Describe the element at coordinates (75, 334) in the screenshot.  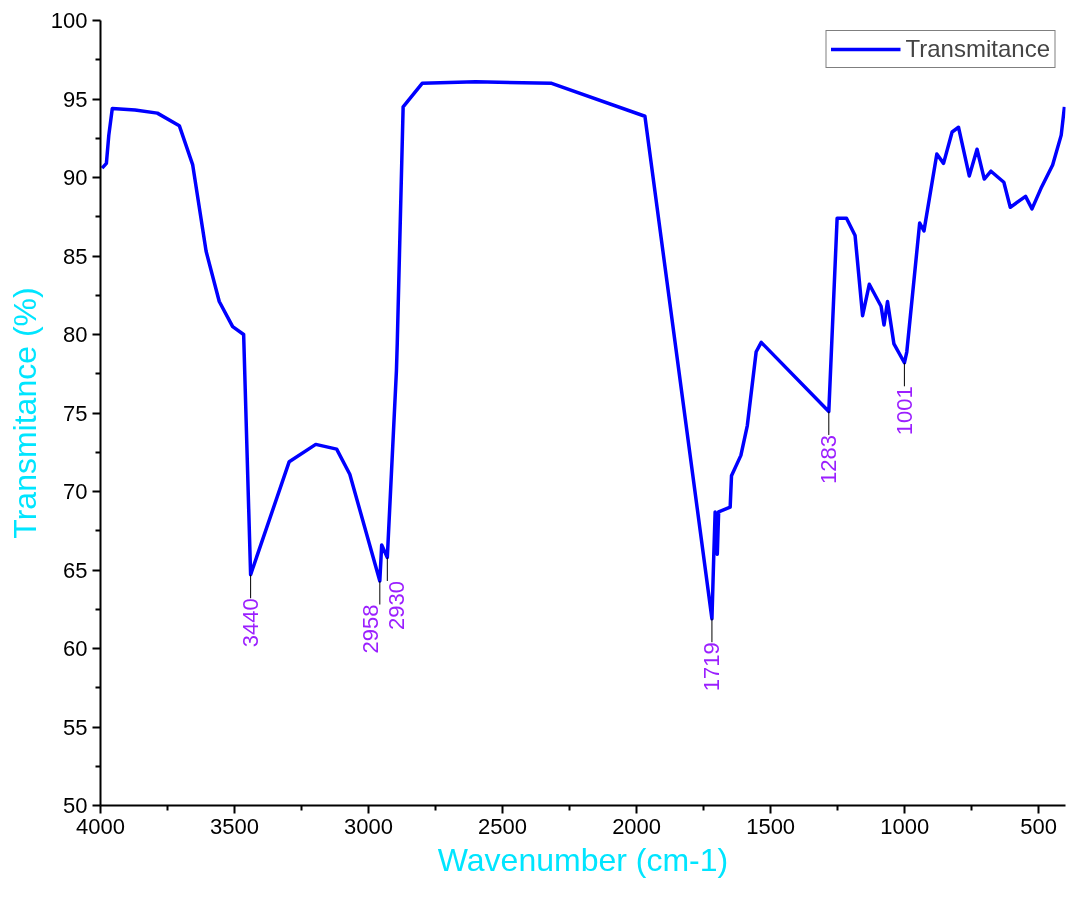
I see `y-tick-label: 80` at that location.